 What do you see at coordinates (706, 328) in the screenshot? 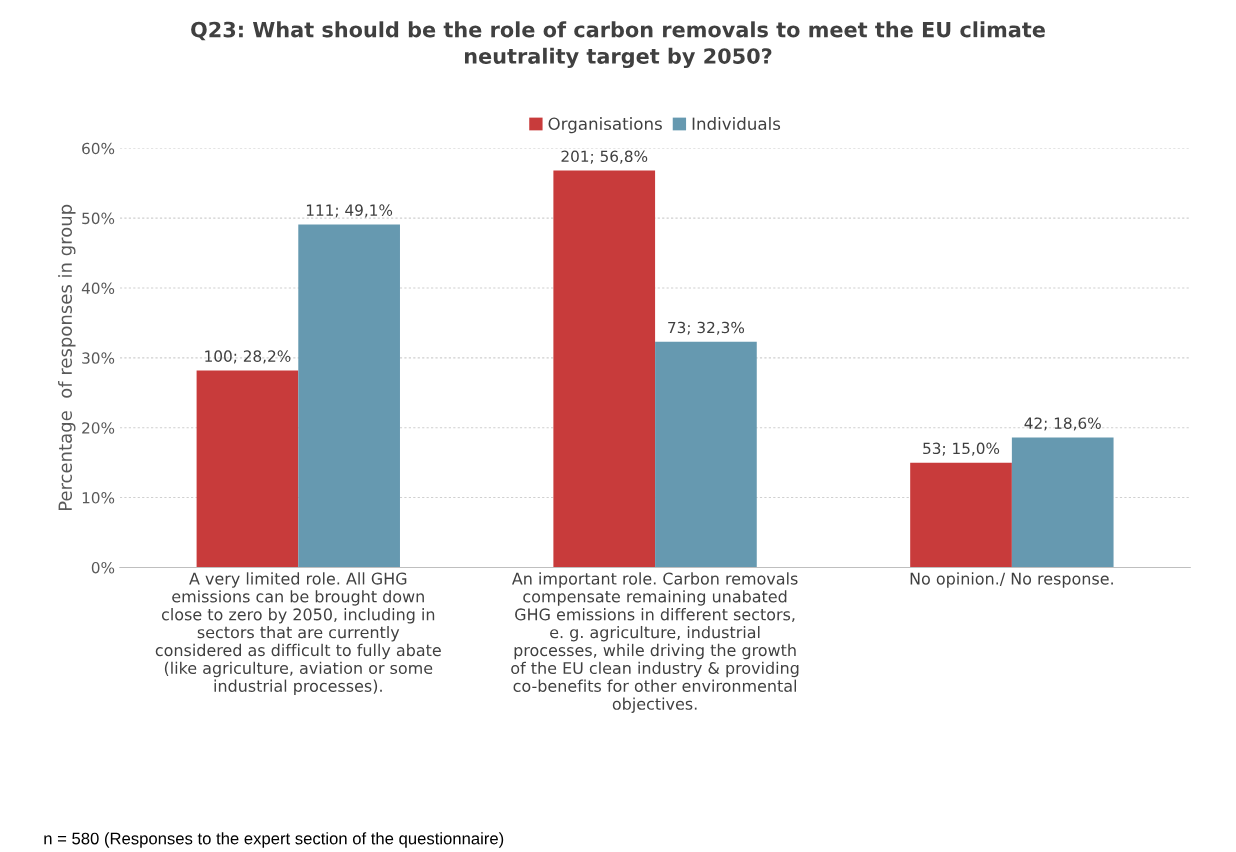
I see `data-label: 73; 32,3%` at bounding box center [706, 328].